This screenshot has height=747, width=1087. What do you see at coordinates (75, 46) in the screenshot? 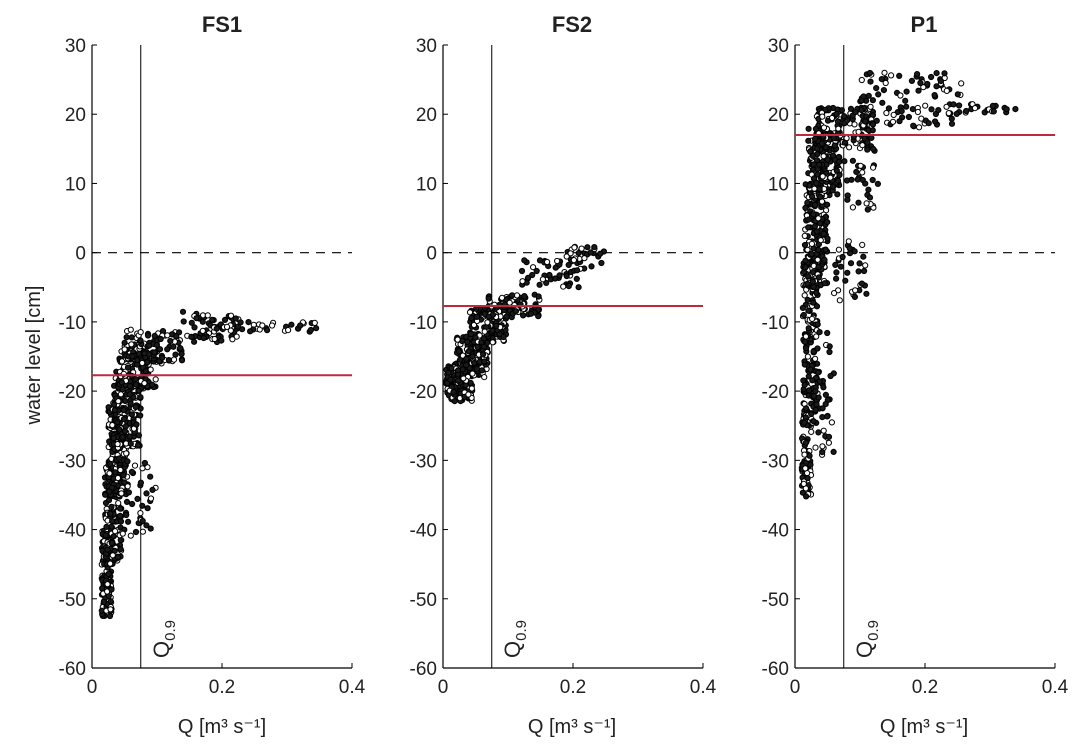
I see `y-tick-label: 30` at bounding box center [75, 46].